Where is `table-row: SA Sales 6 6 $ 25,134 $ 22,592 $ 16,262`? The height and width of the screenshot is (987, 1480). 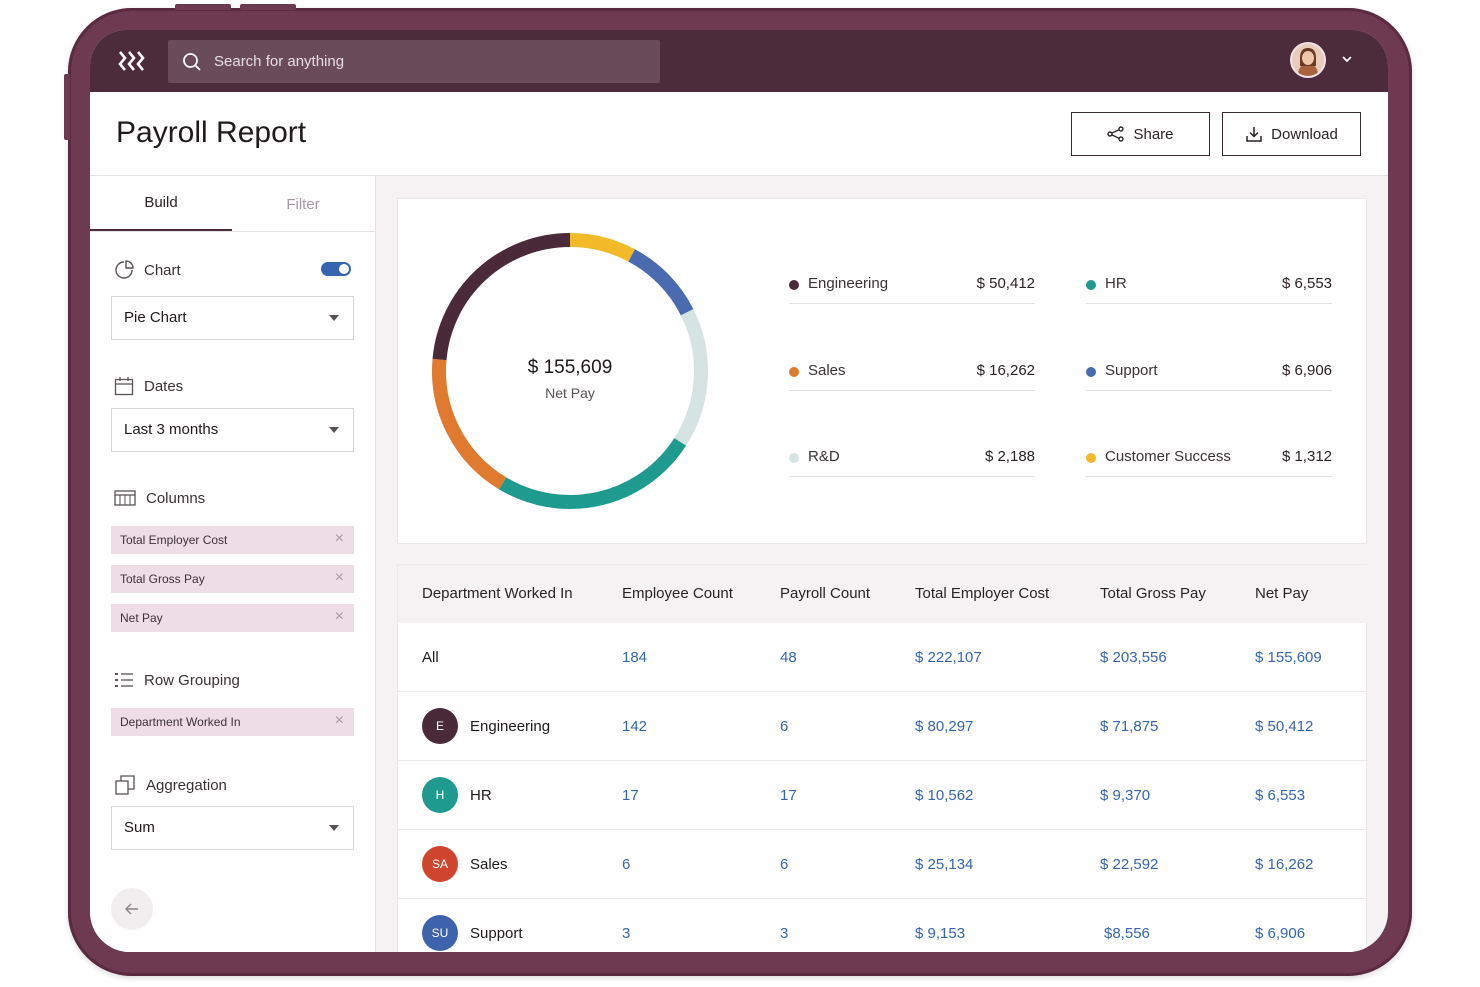
table-row: SA Sales 6 6 $ 25,134 $ 22,592 $ 16,262 is located at coordinates (883, 864).